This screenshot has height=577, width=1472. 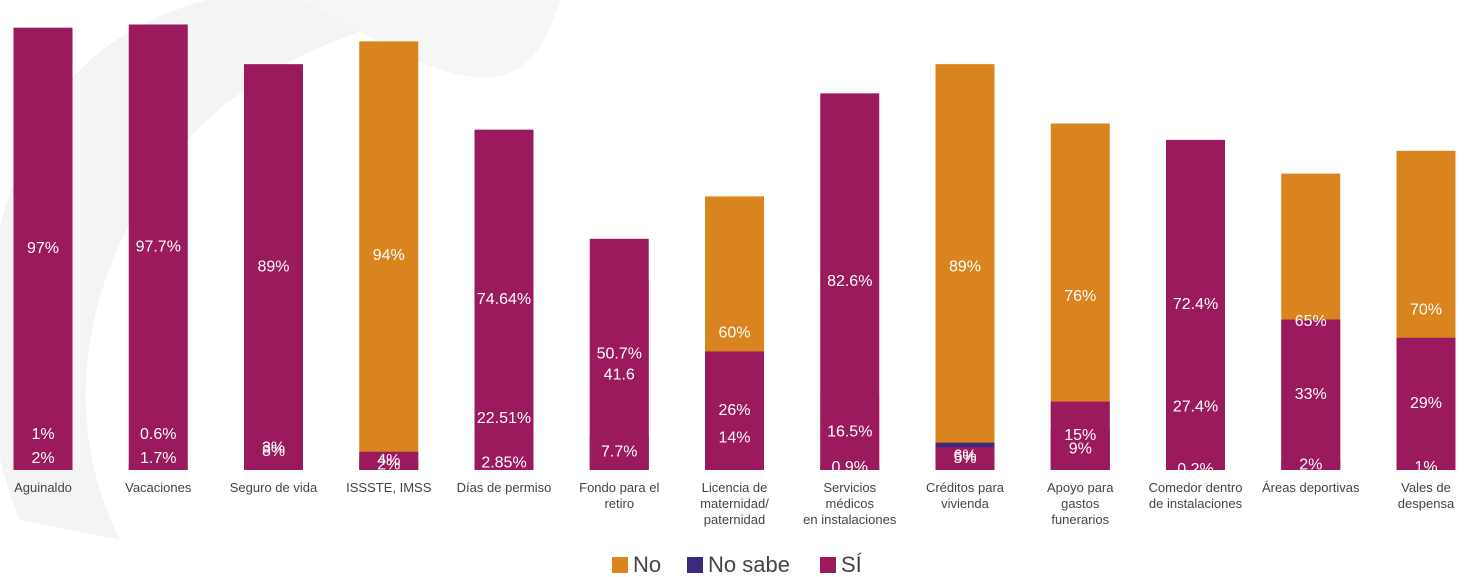 I want to click on segment-label: 33%, so click(x=1311, y=394).